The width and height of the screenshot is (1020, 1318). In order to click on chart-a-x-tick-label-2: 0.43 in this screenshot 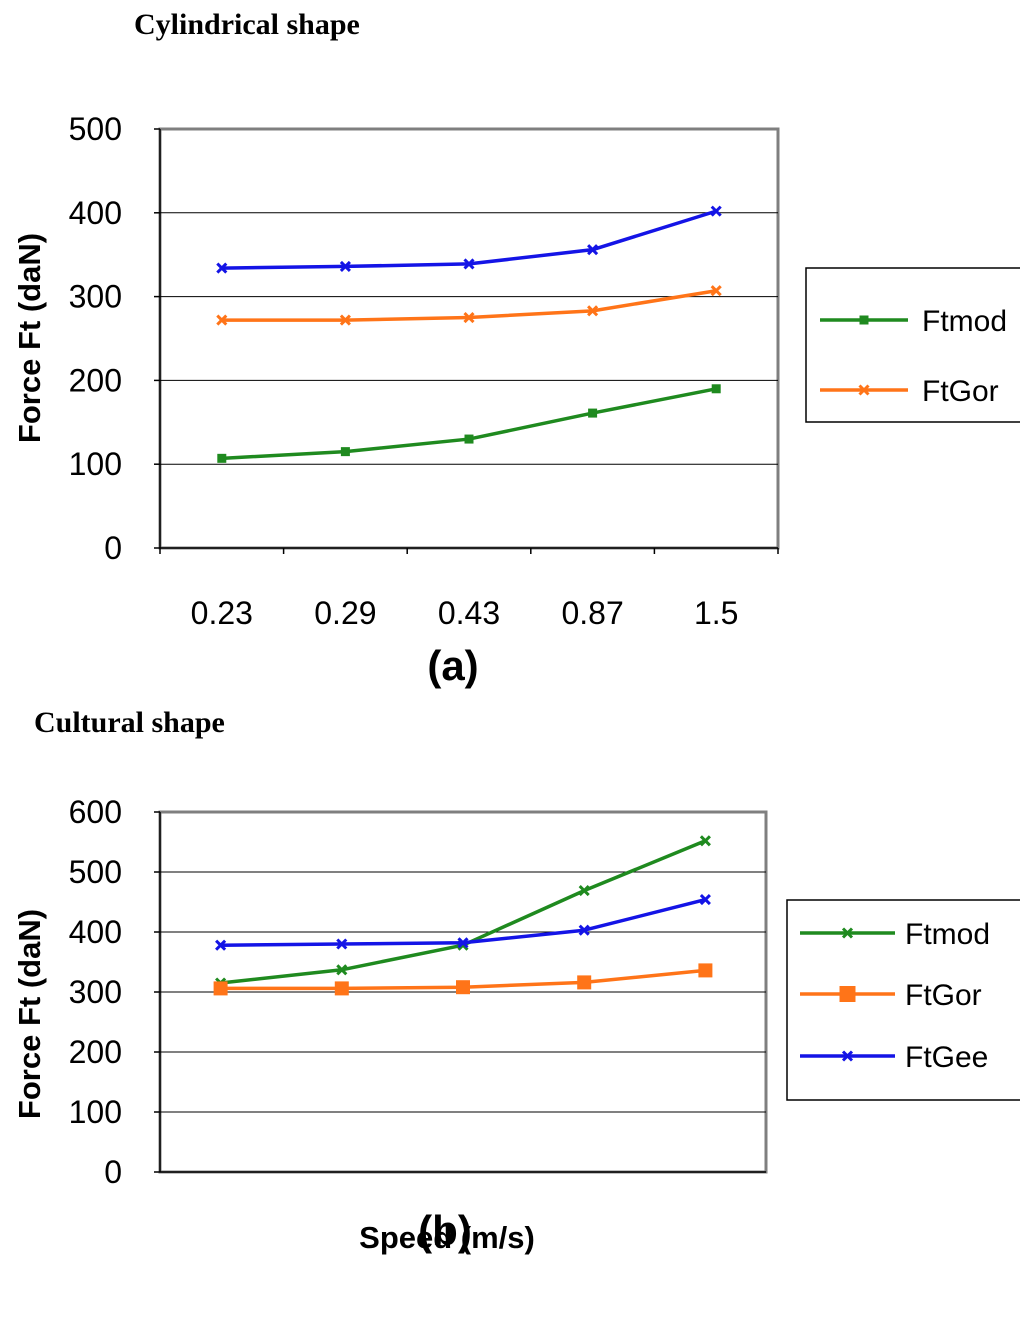, I will do `click(469, 613)`.